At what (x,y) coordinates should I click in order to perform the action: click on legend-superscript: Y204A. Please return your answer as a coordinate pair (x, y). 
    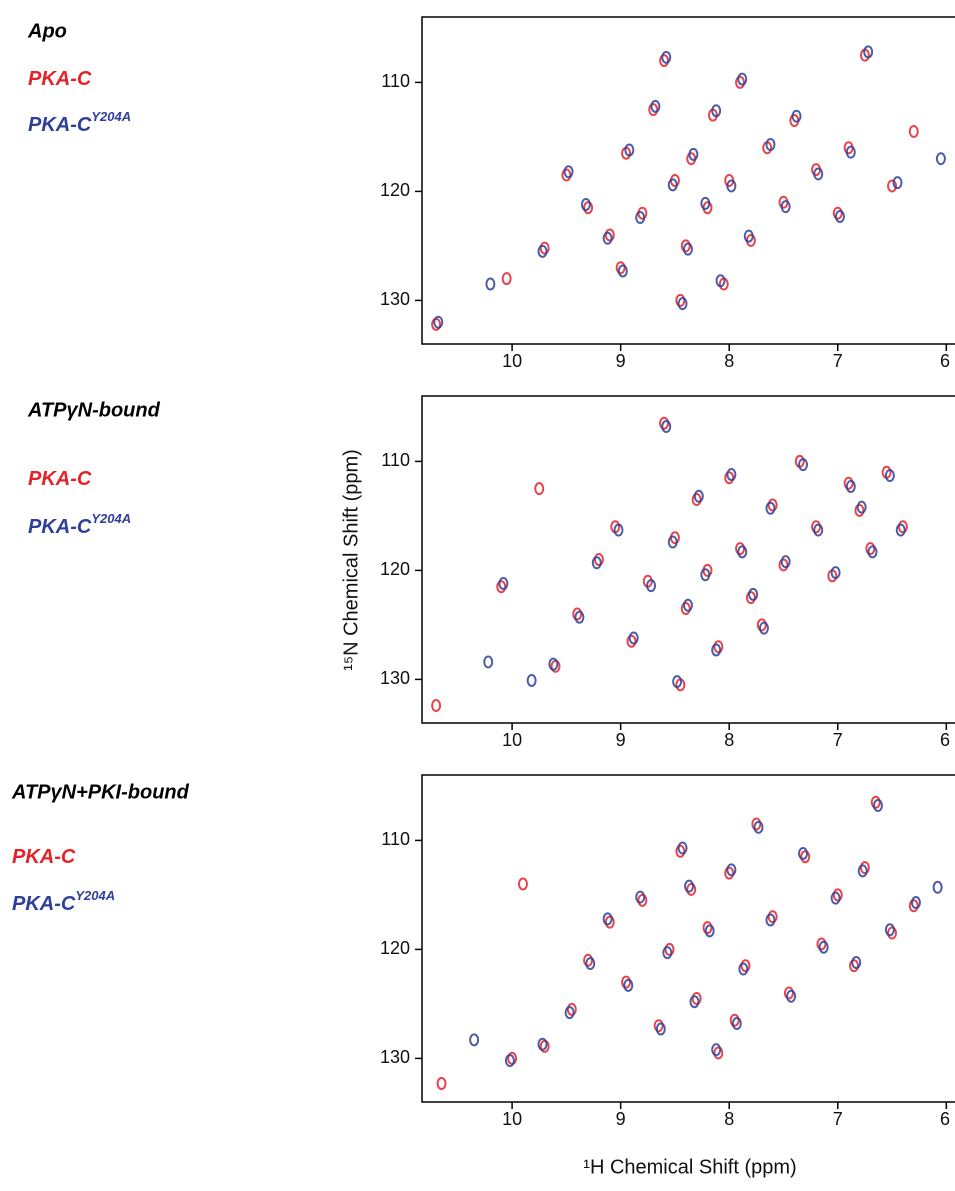
    Looking at the image, I should click on (111, 518).